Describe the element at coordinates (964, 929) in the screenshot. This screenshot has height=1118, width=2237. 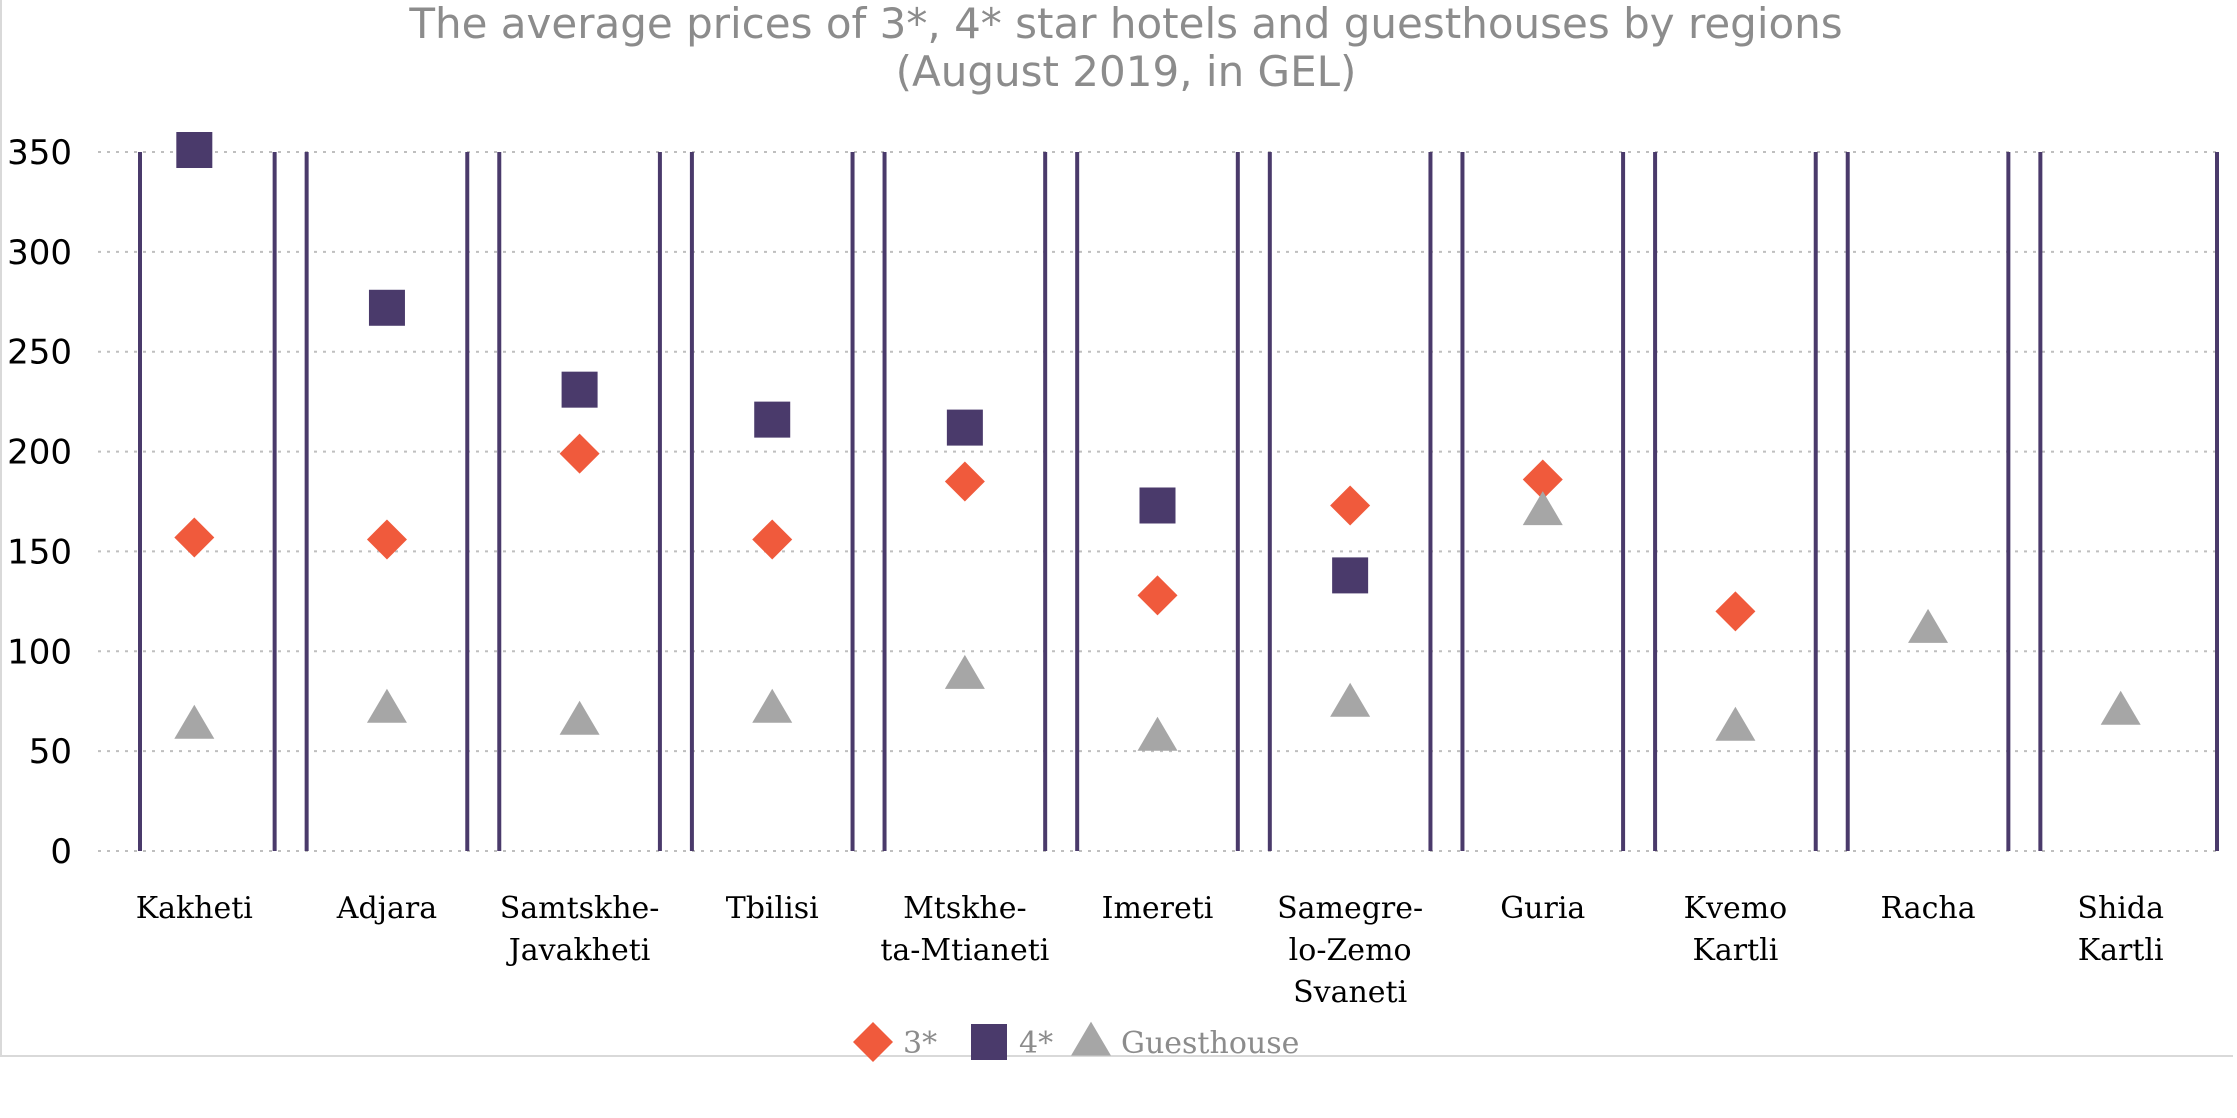
I see `x-tick-label: Mtskhe-ta-Mtianeti` at that location.